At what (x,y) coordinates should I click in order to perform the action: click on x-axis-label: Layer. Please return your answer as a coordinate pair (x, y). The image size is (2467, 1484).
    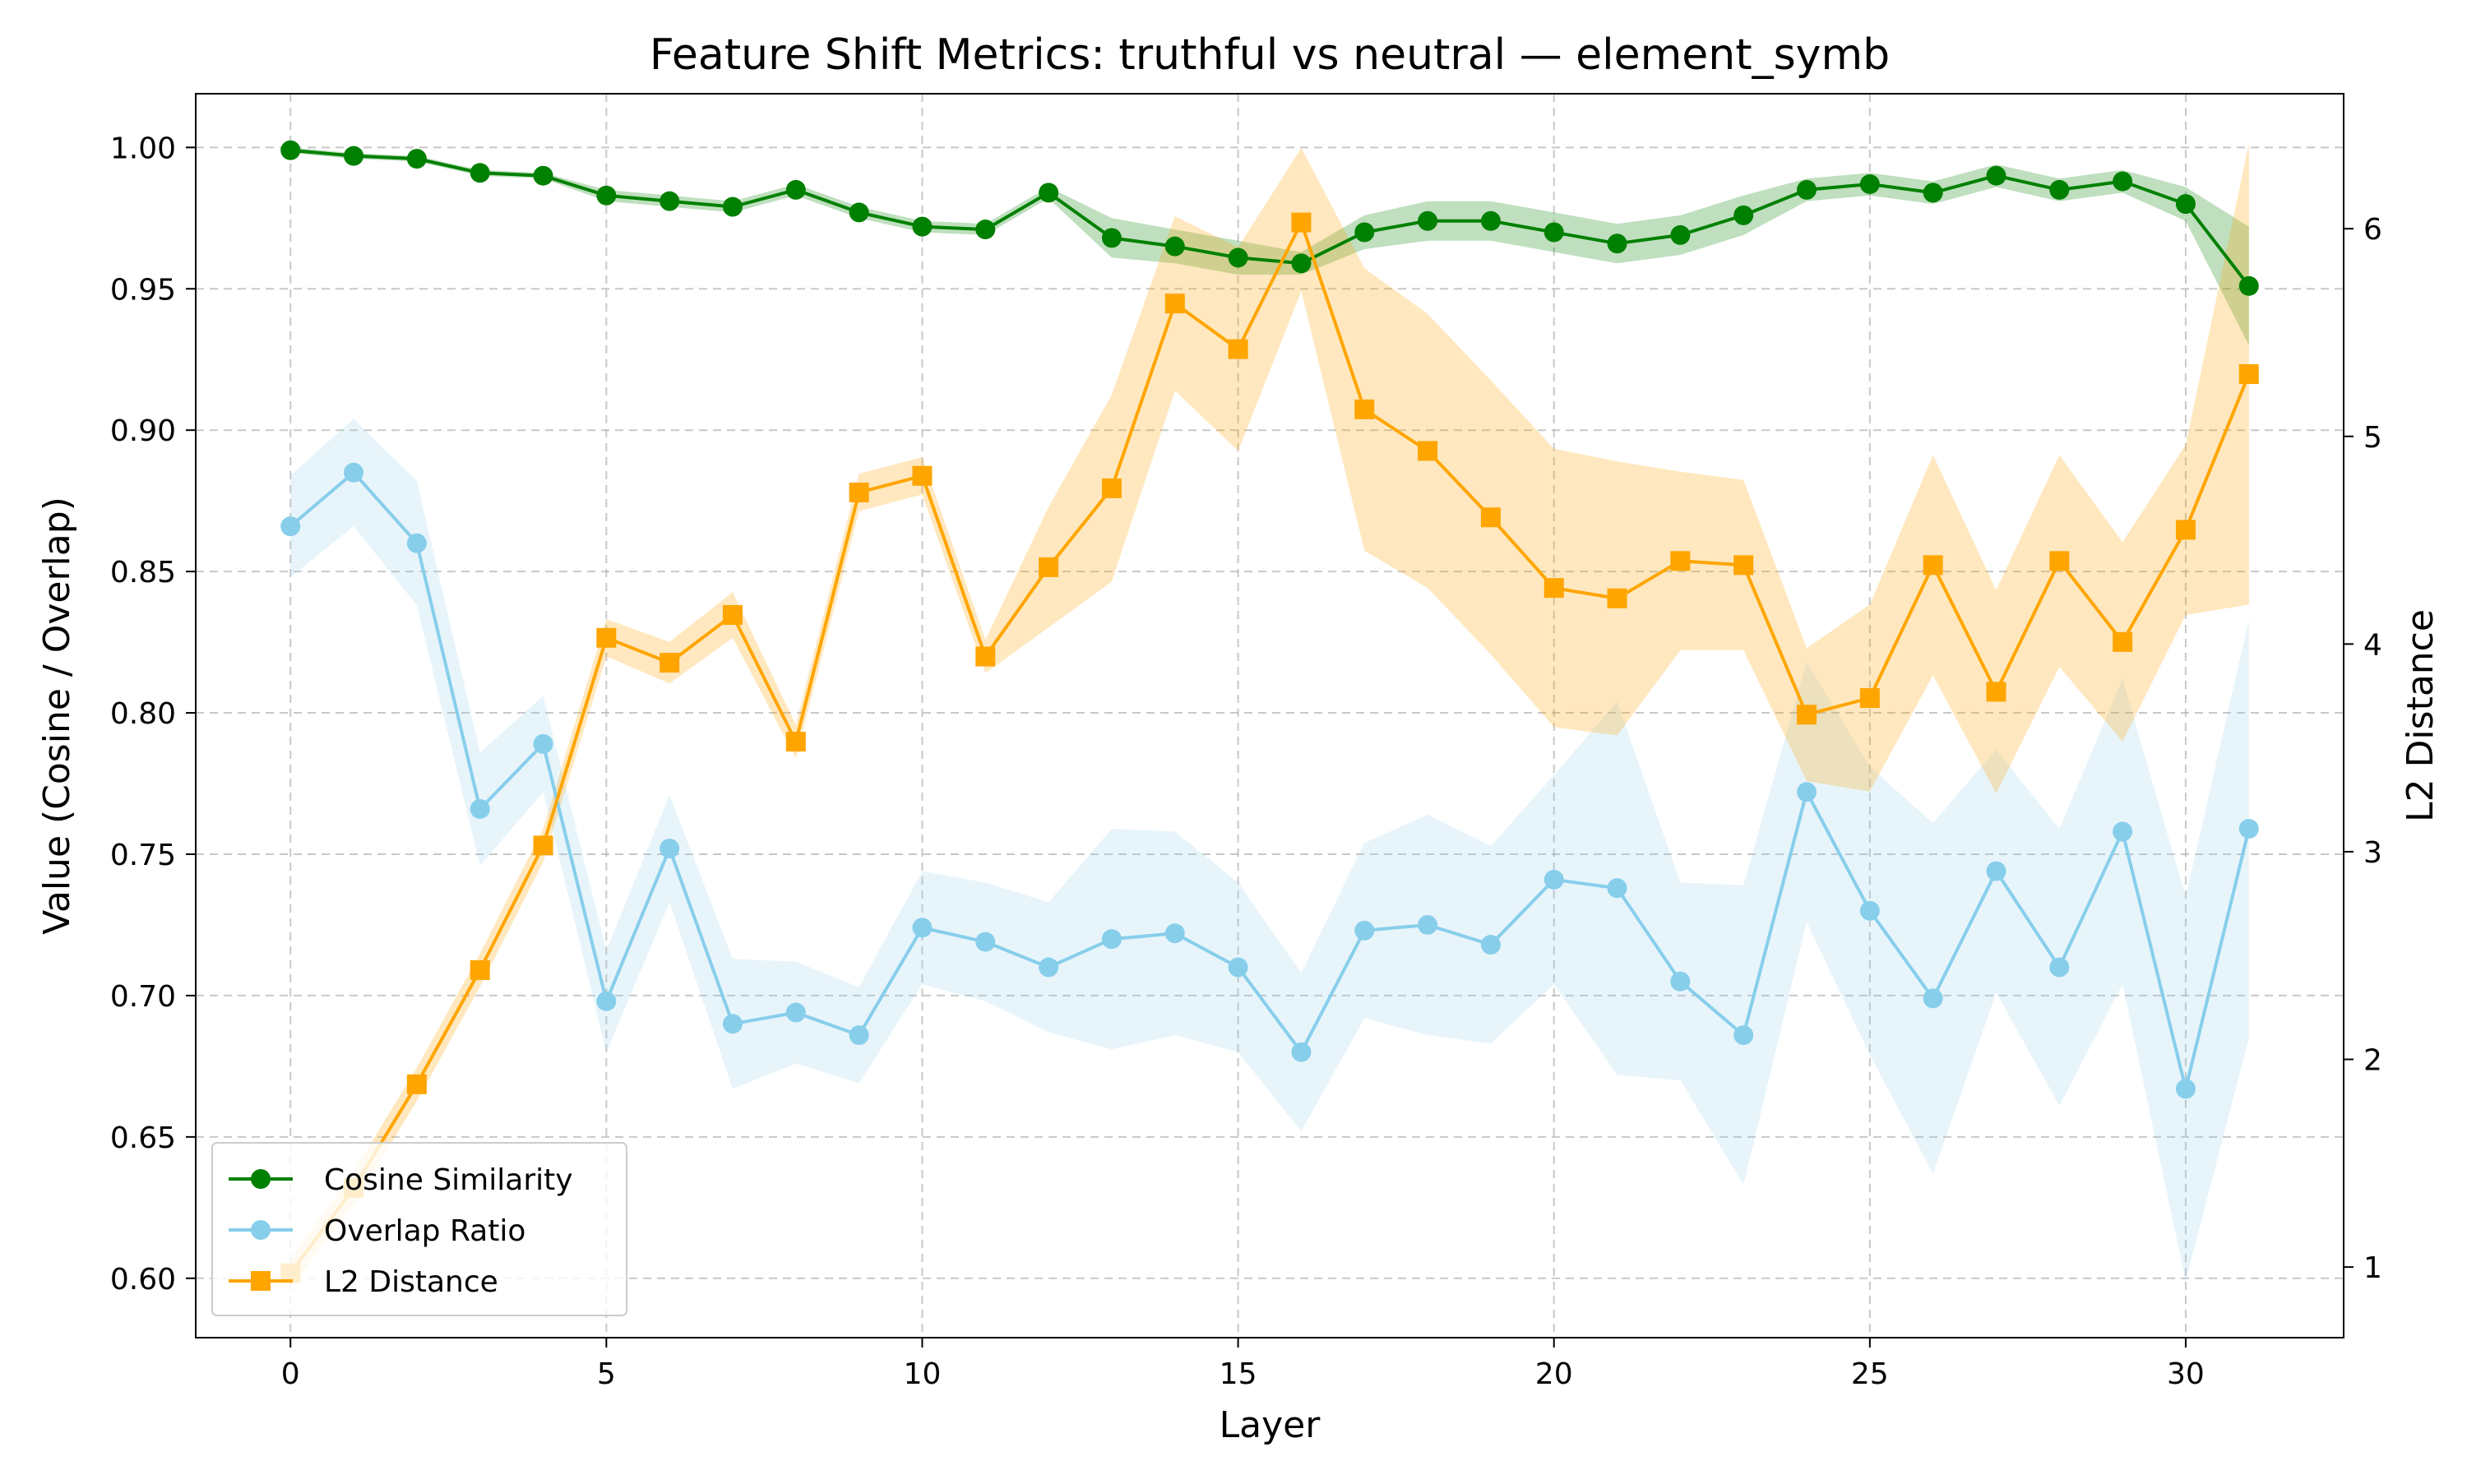
    Looking at the image, I should click on (1270, 1425).